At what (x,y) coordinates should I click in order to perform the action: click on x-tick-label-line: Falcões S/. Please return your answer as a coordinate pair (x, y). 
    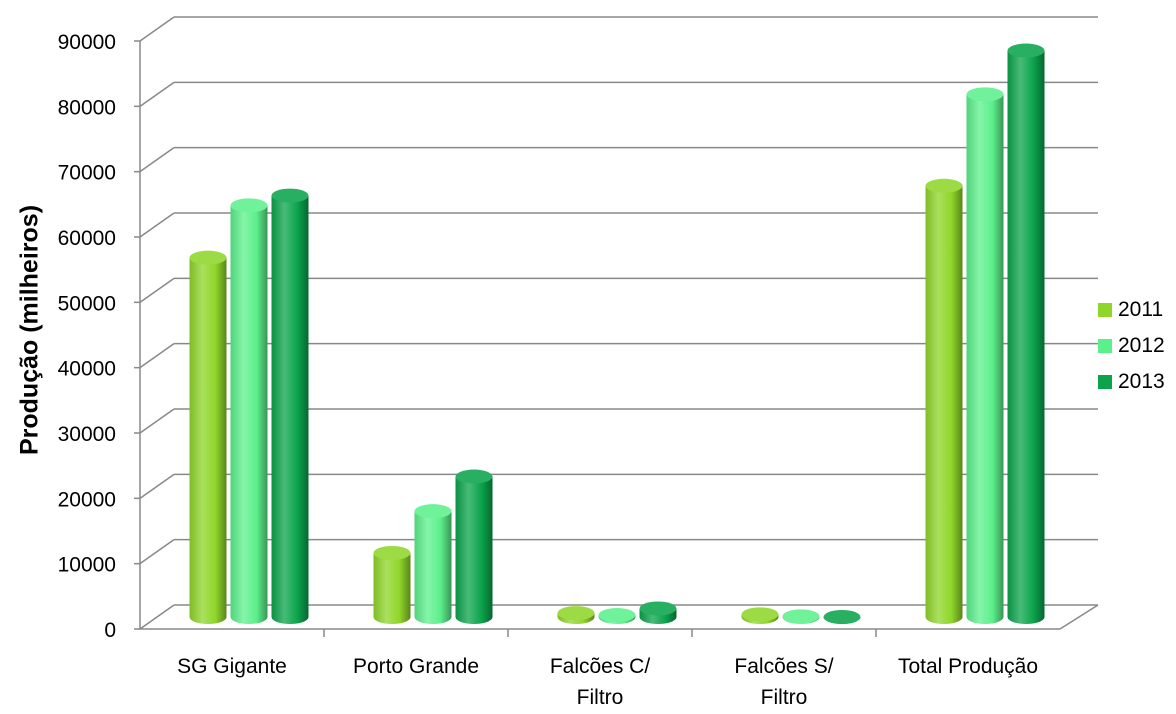
    Looking at the image, I should click on (783, 666).